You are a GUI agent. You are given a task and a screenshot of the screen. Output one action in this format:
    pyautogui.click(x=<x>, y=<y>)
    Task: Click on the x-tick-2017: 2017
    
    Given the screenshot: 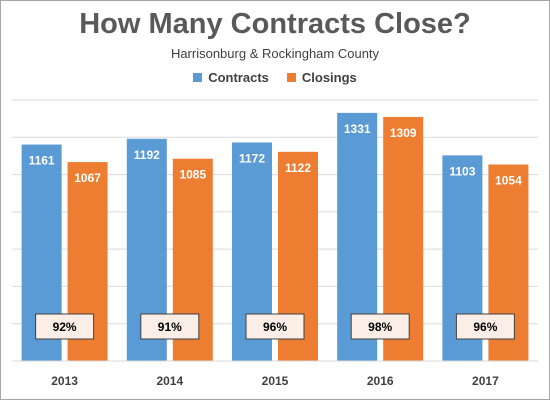 What is the action you would take?
    pyautogui.click(x=485, y=381)
    